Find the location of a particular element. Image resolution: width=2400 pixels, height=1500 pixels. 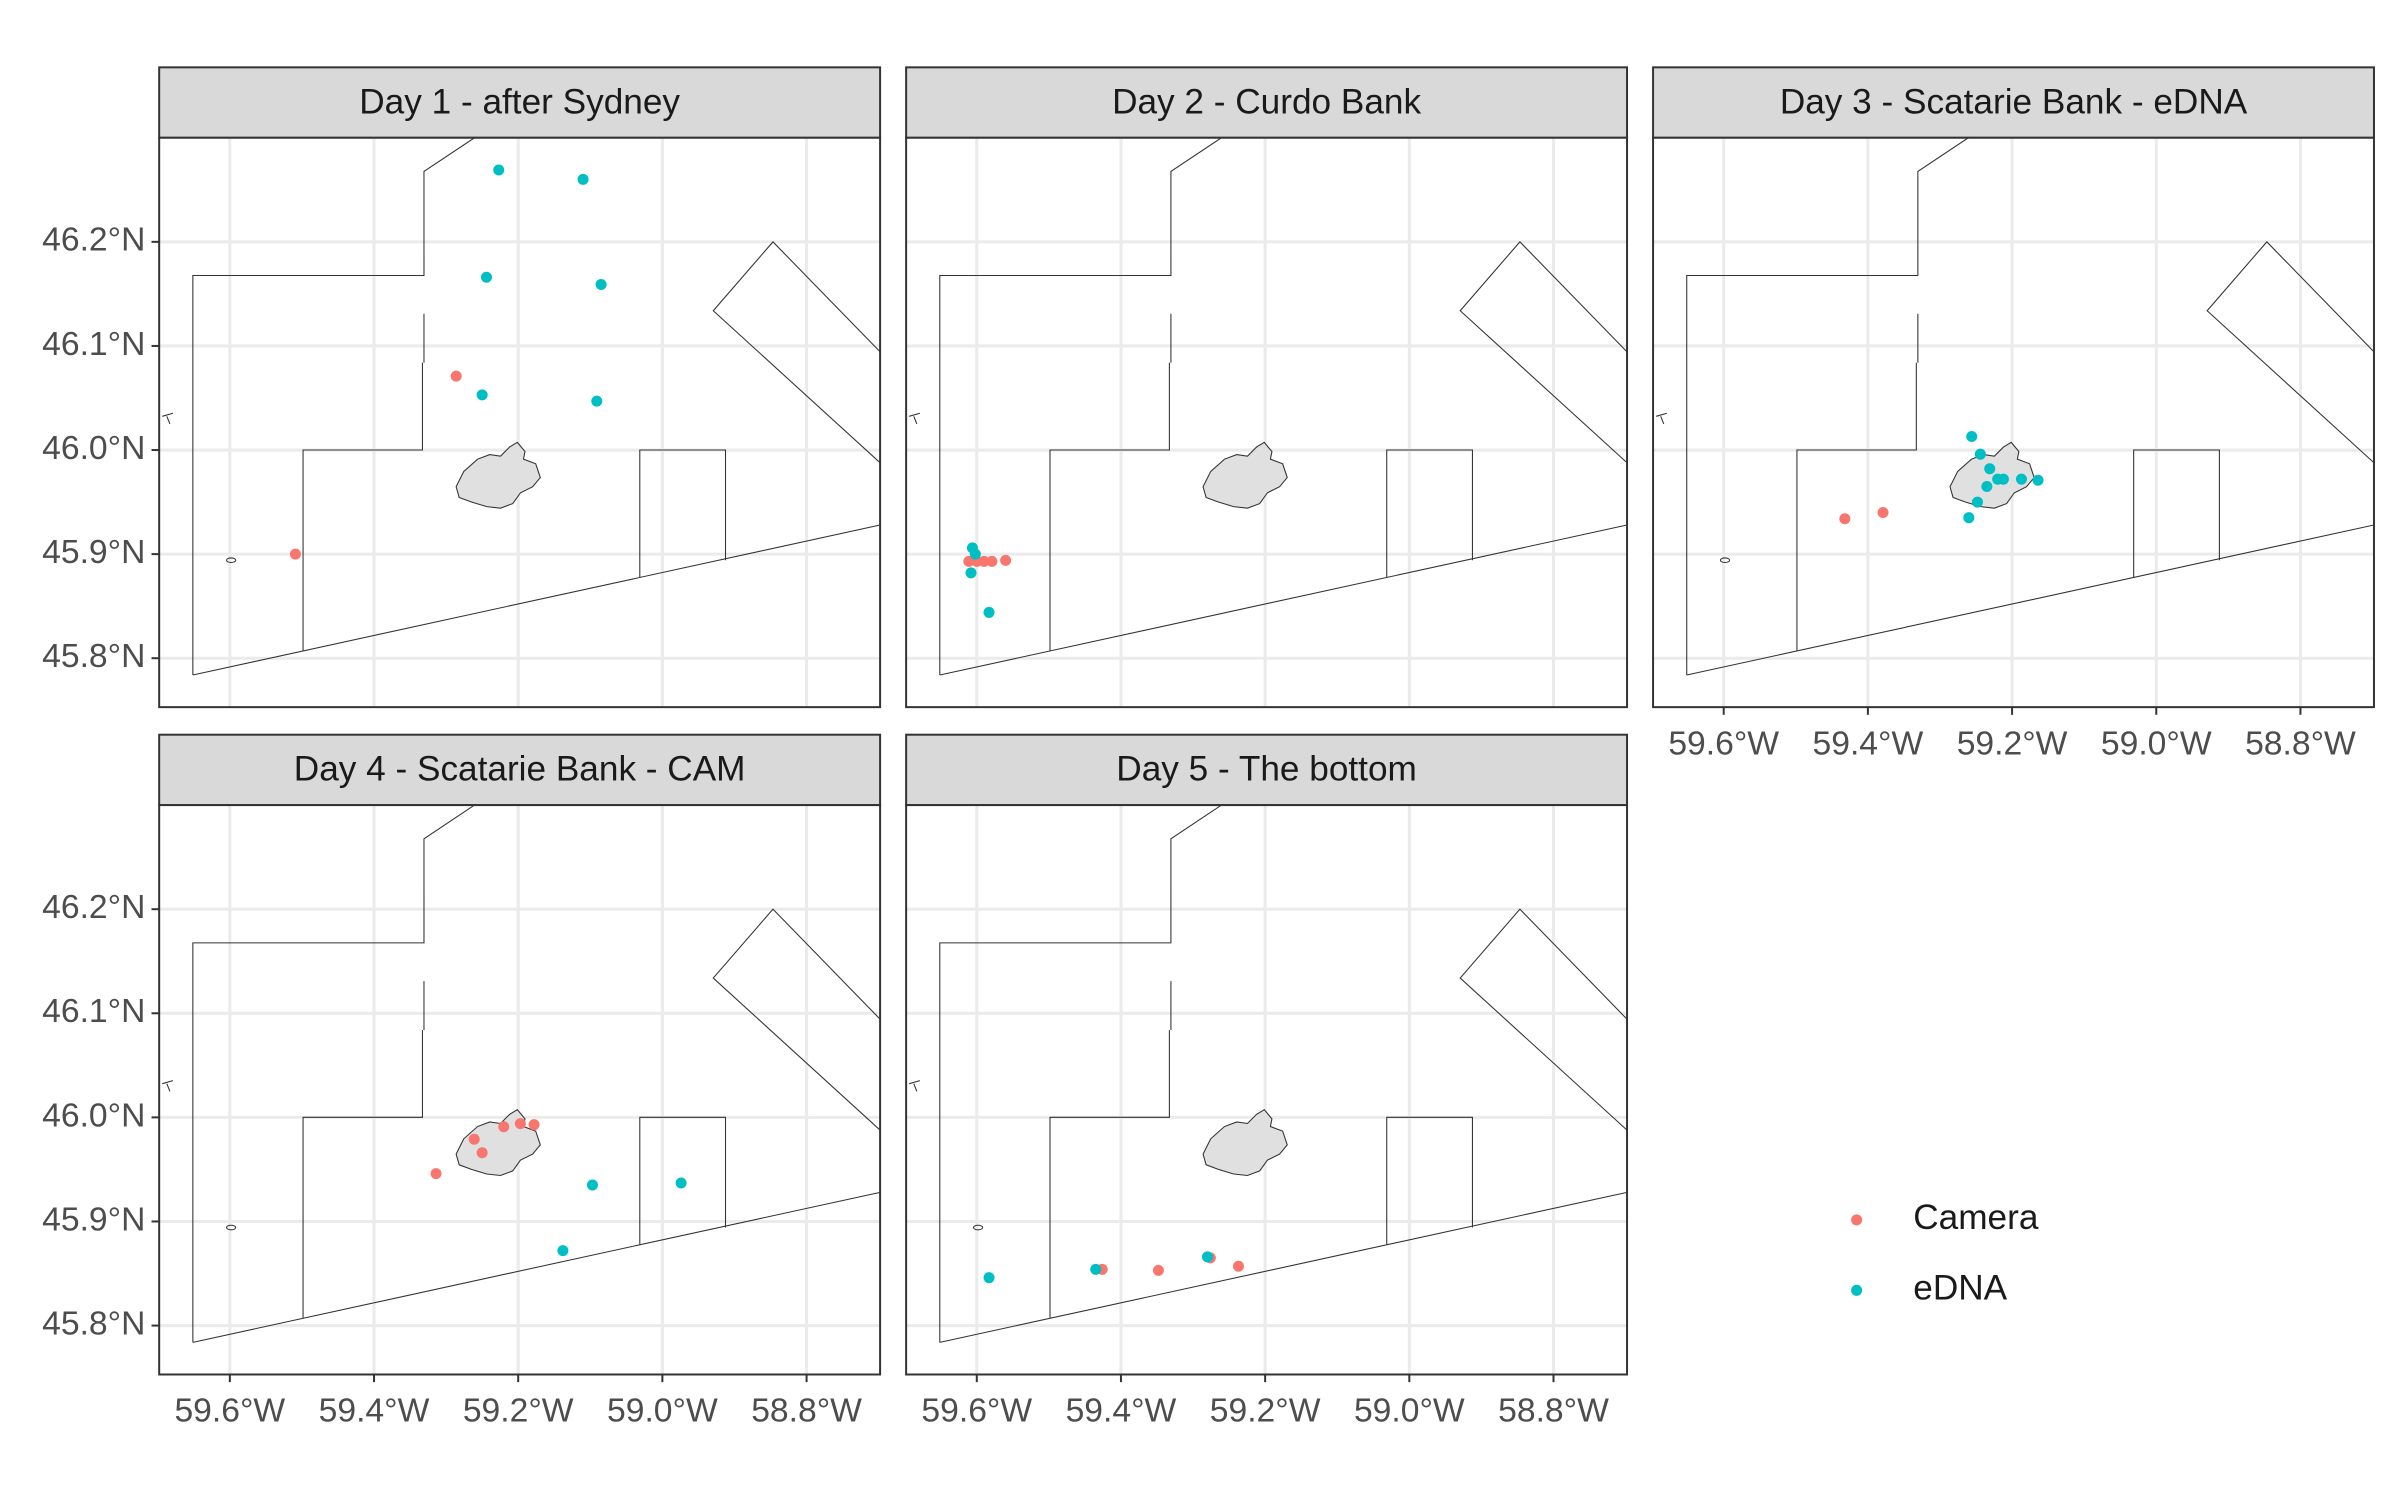

panel is located at coordinates (1267, 422).